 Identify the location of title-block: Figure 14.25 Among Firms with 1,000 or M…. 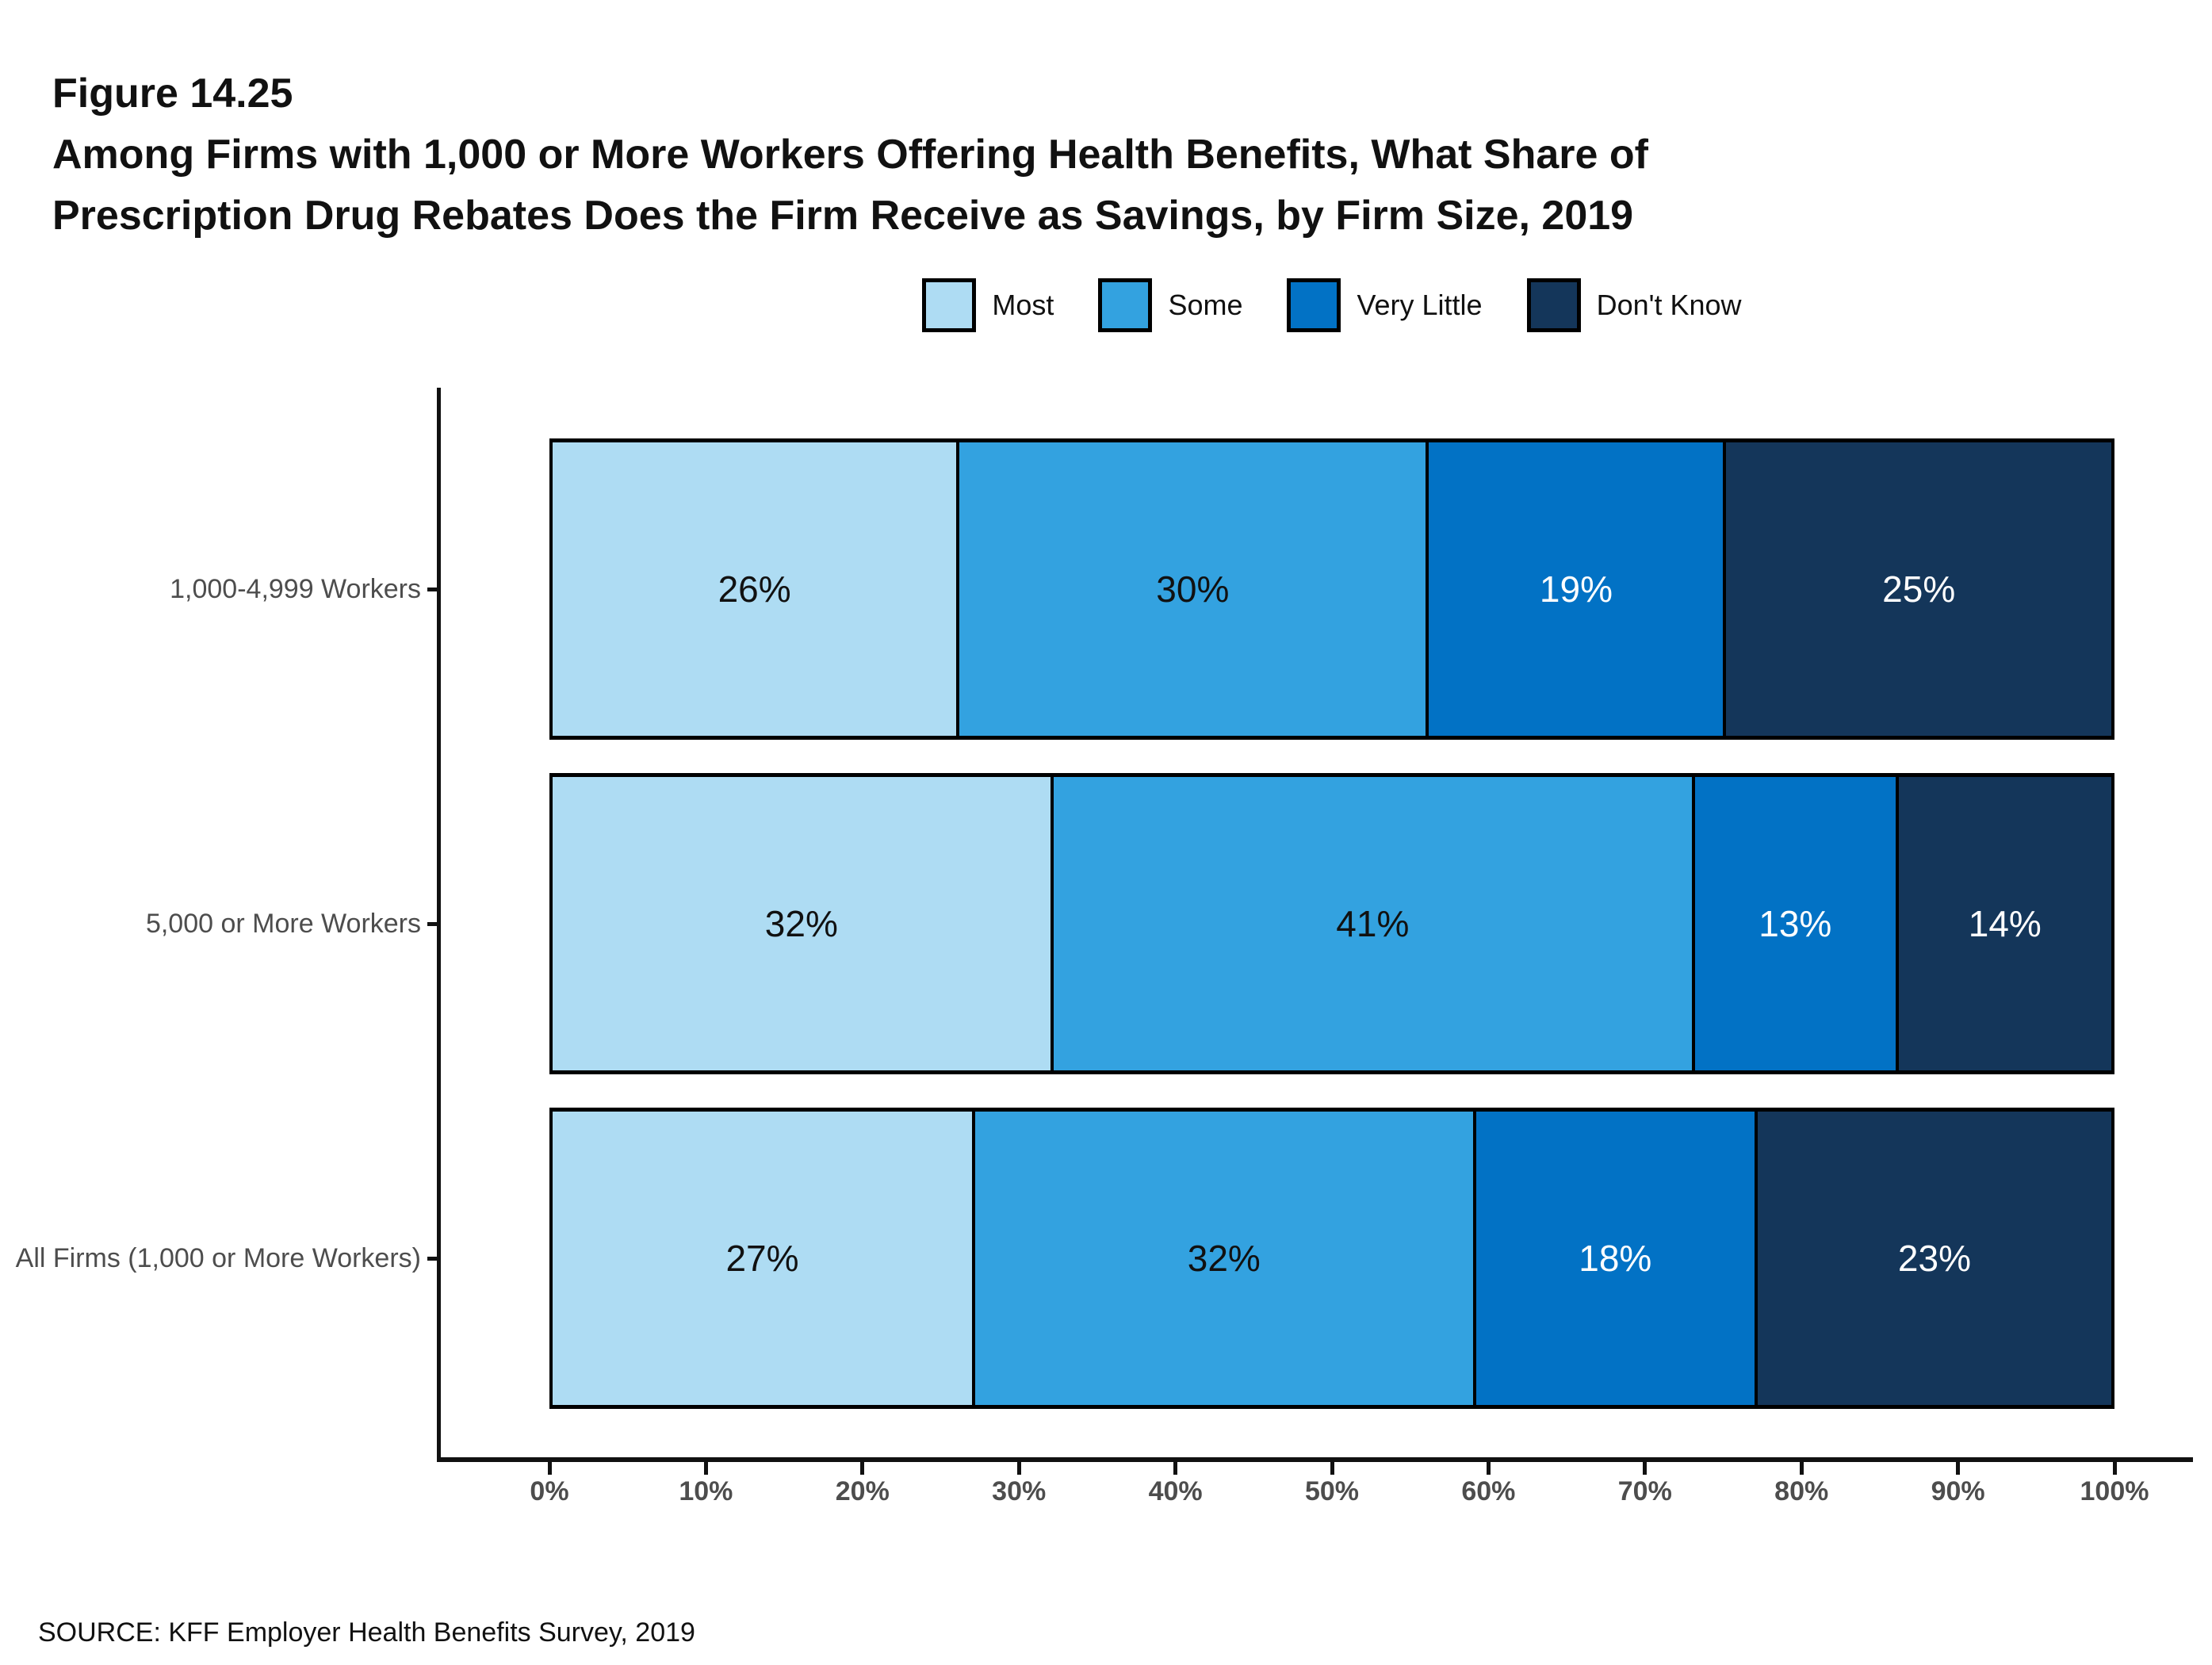
(850, 155).